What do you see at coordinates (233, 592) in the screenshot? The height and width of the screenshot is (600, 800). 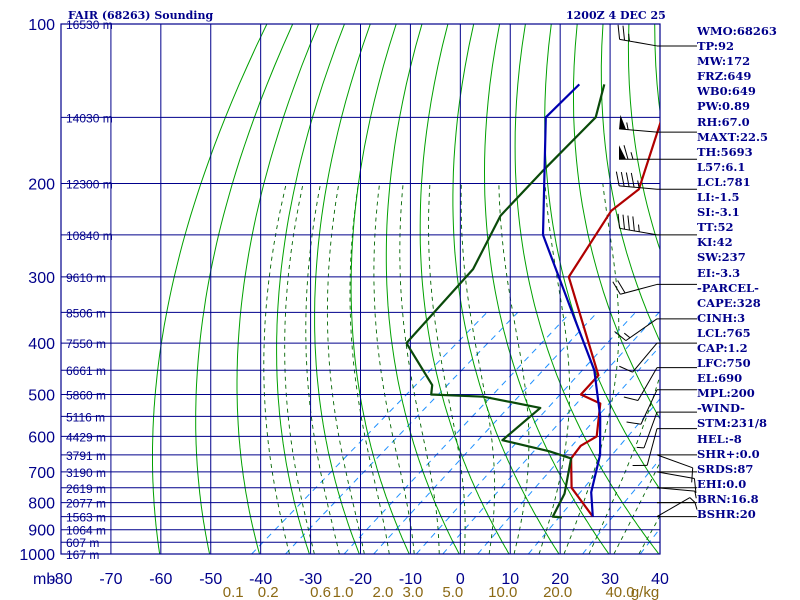 I see `mixing-ratio-label: 0.1` at bounding box center [233, 592].